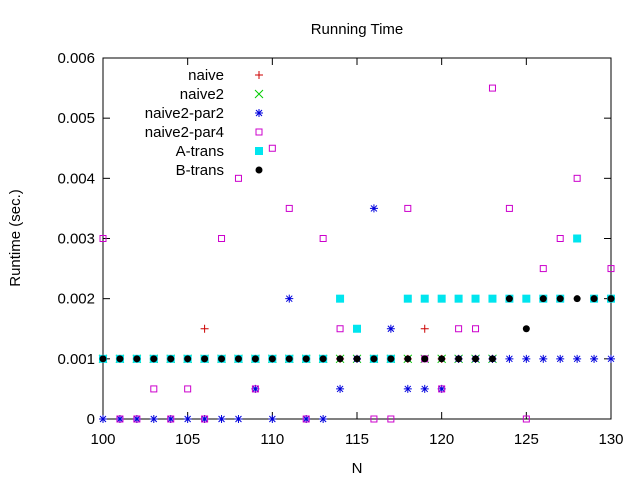  Describe the element at coordinates (184, 132) in the screenshot. I see `legend-label: naive2-par4` at that location.